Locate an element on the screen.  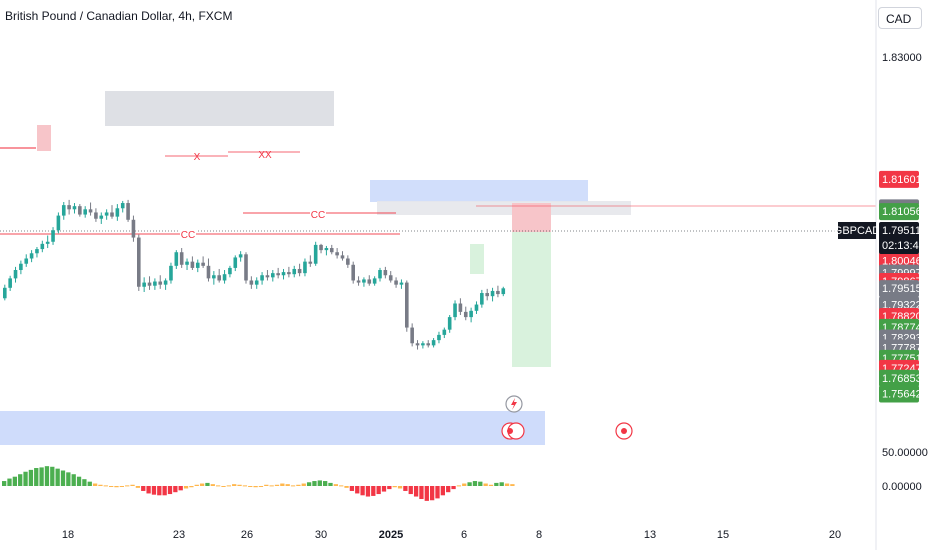
x-tick-13: 13 is located at coordinates (650, 535).